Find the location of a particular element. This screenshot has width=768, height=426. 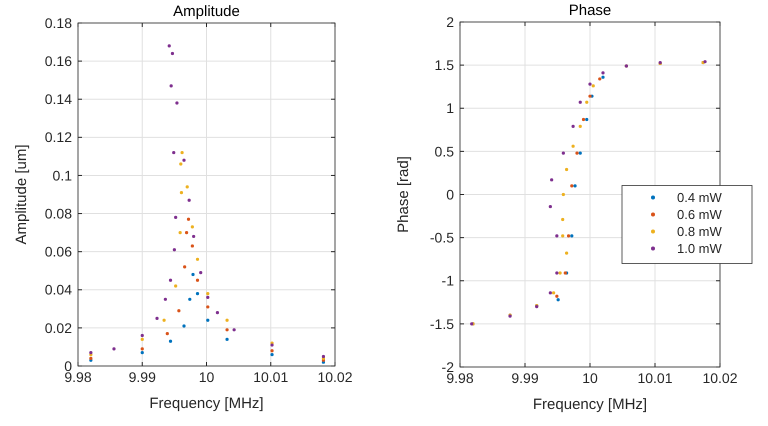

y-tick-label: 0.08 is located at coordinates (58, 213).